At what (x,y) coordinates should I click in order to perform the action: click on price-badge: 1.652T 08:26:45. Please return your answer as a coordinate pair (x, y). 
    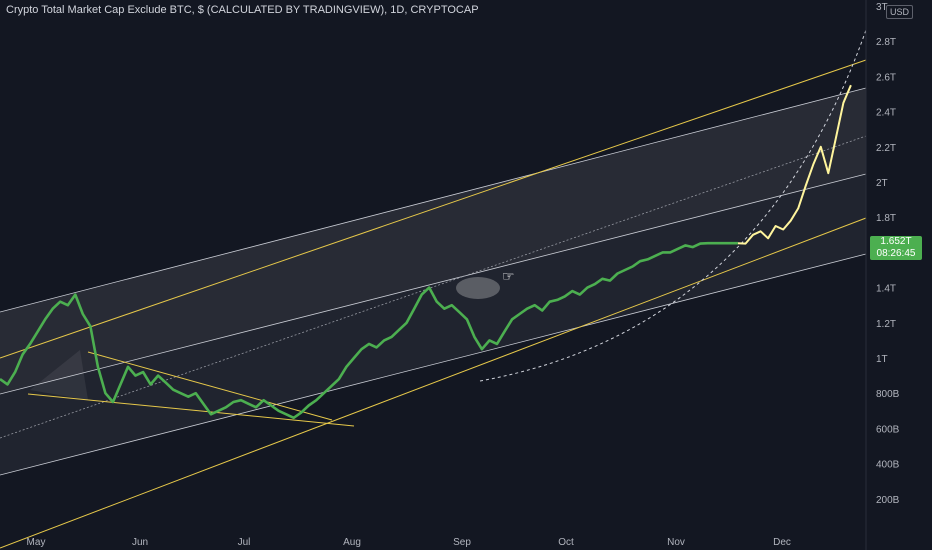
    Looking at the image, I should click on (896, 248).